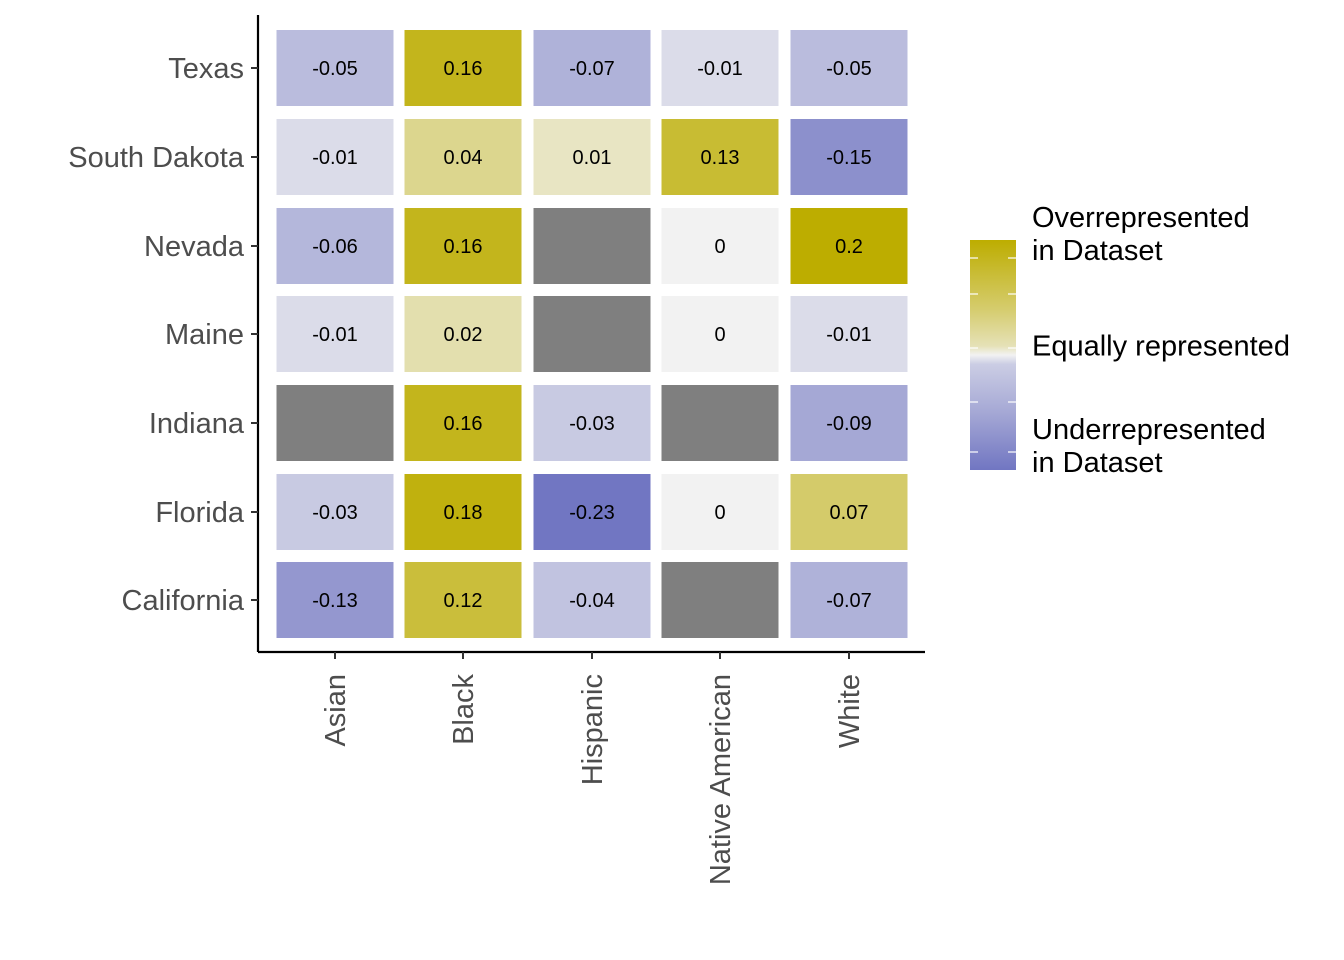  I want to click on cell-value-label: -0.13, so click(335, 601).